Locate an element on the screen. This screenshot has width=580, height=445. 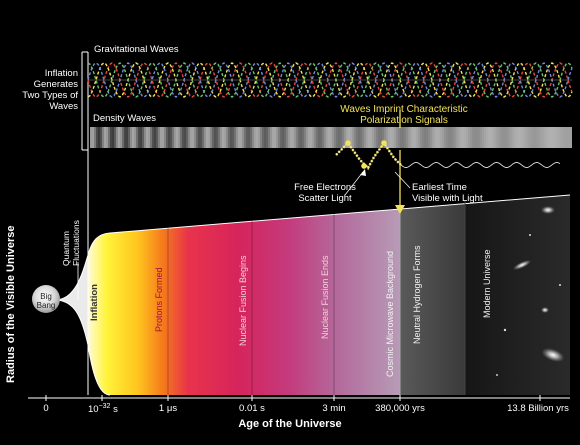
x-axis-label: Age of the Universe is located at coordinates (290, 424).